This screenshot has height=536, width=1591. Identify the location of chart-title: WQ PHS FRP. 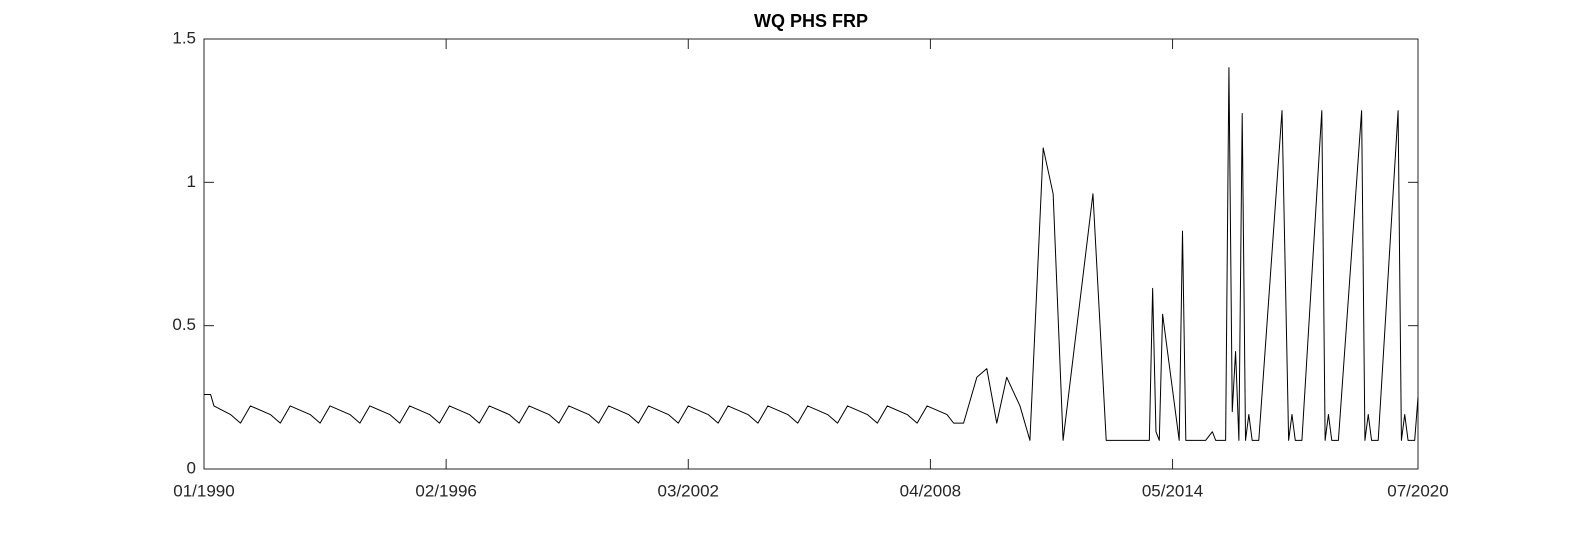
(811, 21).